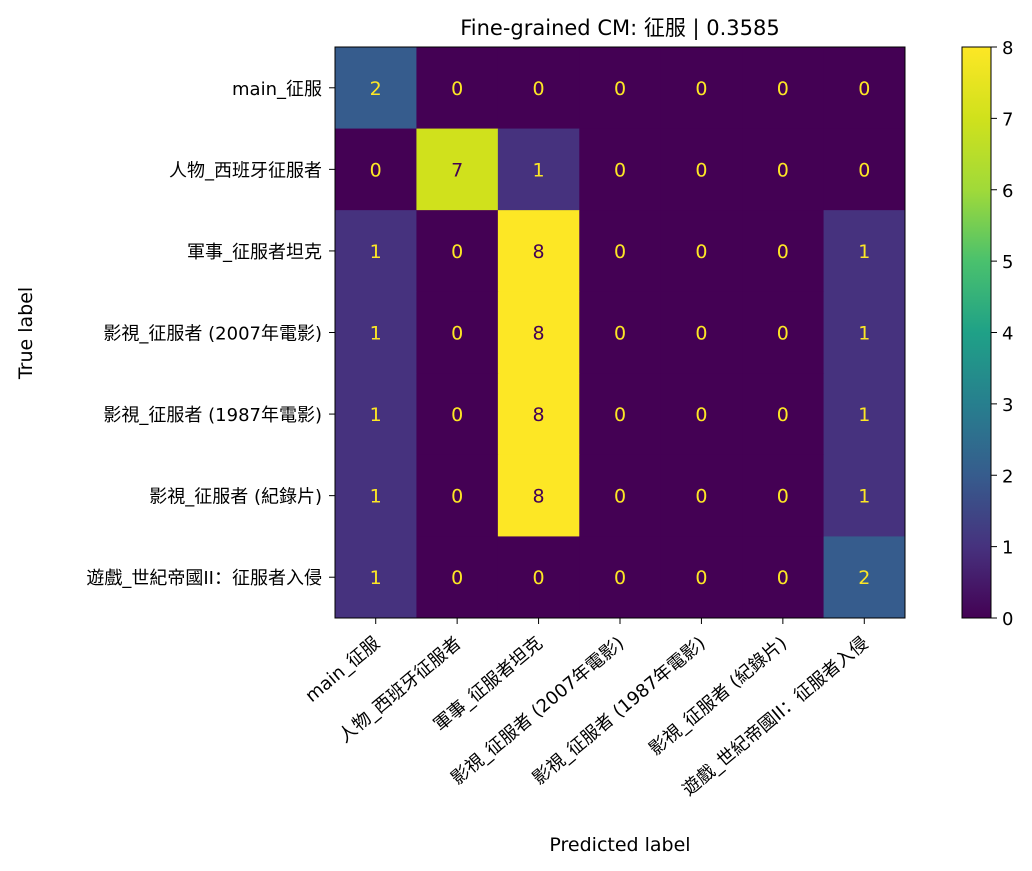  What do you see at coordinates (1007, 262) in the screenshot?
I see `colorbar-tick-label: 5` at bounding box center [1007, 262].